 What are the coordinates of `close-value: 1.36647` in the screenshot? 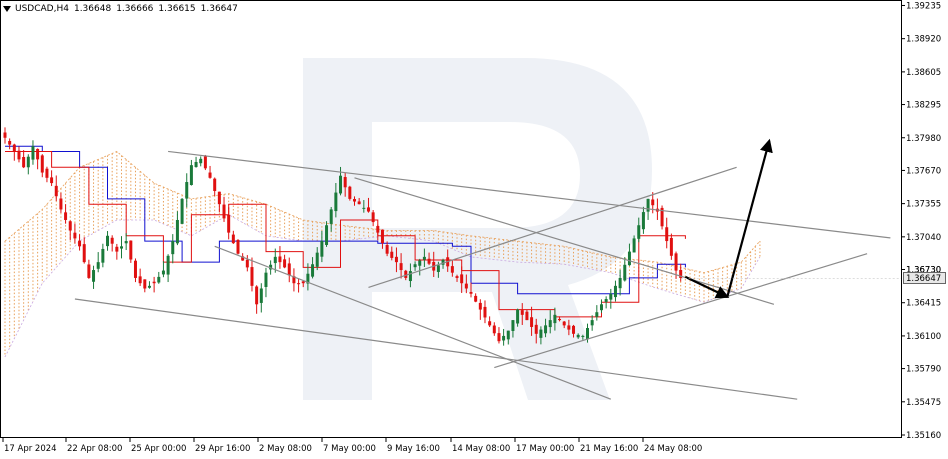 It's located at (219, 9).